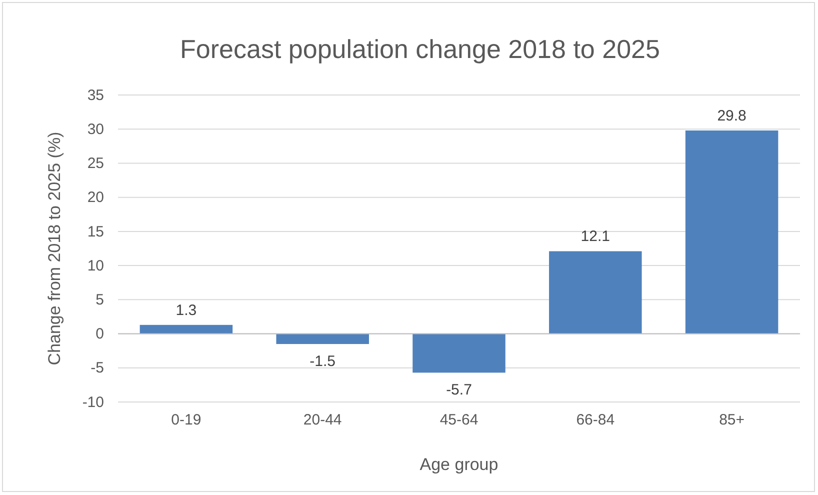 This screenshot has width=818, height=495. I want to click on data-label: 12.1, so click(595, 237).